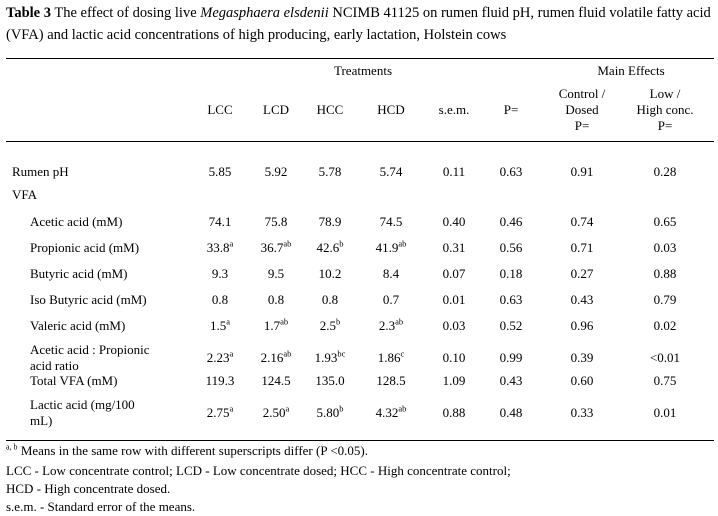 Image resolution: width=718 pixels, height=516 pixels. What do you see at coordinates (330, 380) in the screenshot?
I see `value-number: 135.0` at bounding box center [330, 380].